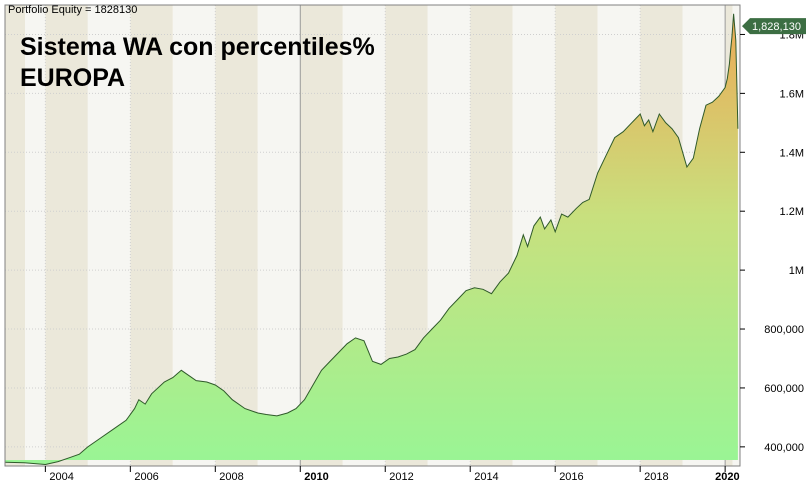 This screenshot has height=494, width=808. I want to click on chart-title-line1: Sistema WA con percentiles%, so click(197, 47).